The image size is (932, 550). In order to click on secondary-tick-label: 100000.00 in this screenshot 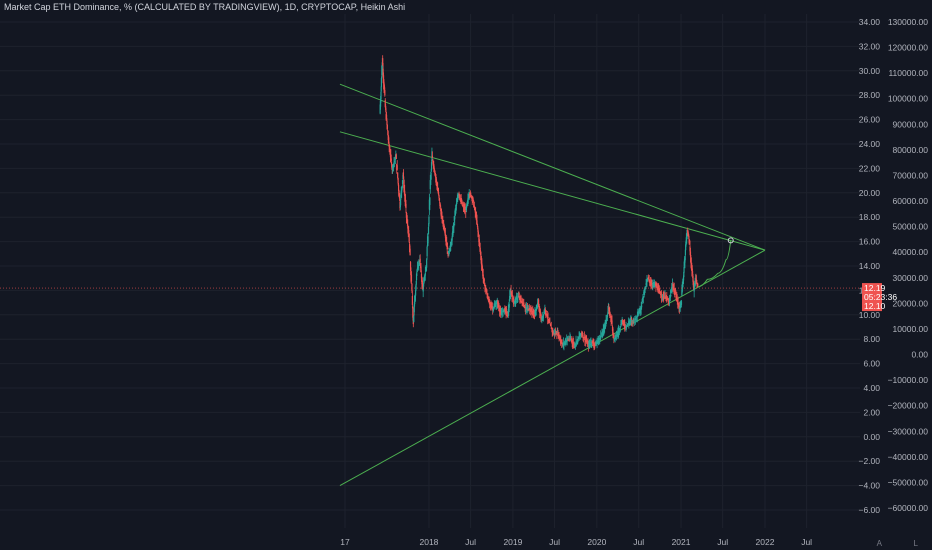, I will do `click(908, 99)`.